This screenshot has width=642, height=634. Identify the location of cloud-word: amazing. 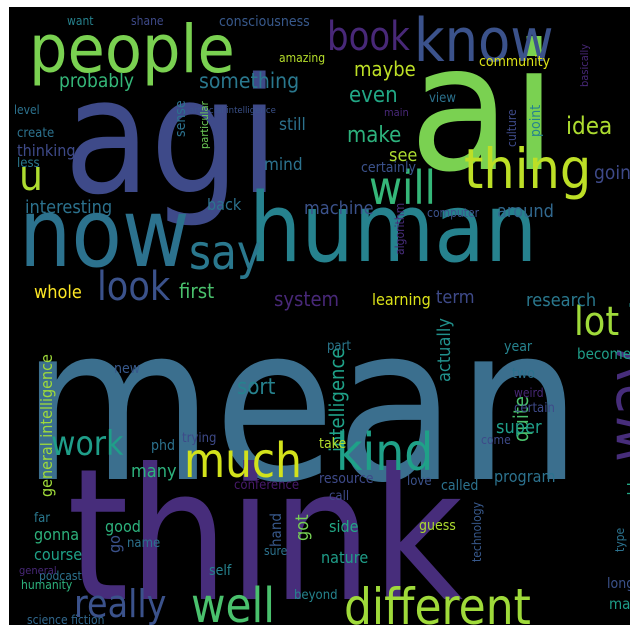
(302, 58).